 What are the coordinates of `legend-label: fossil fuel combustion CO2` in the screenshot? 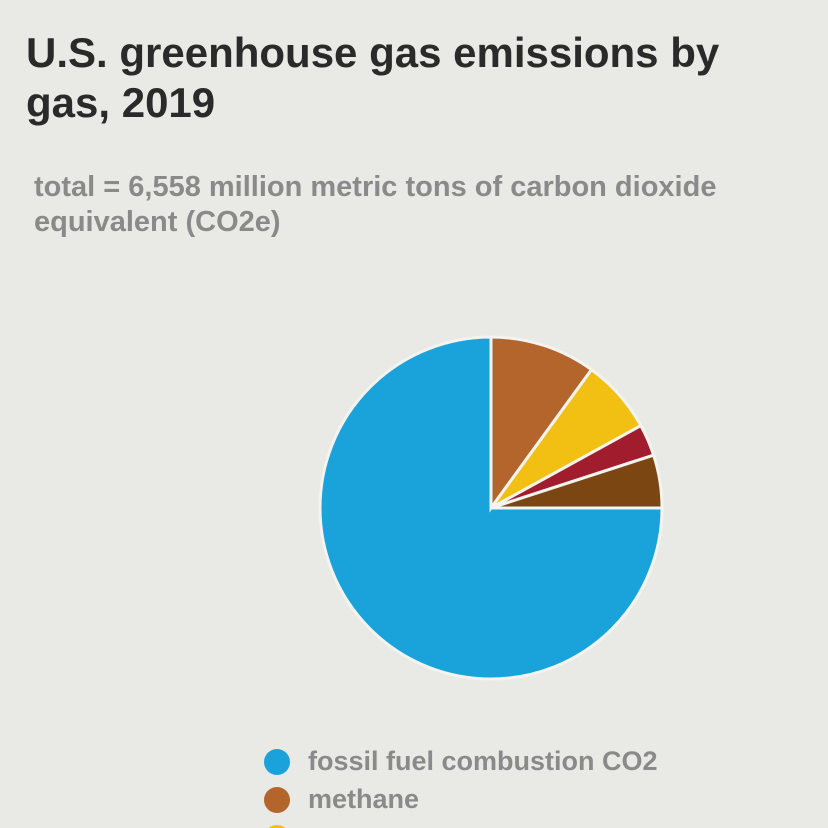 It's located at (483, 761).